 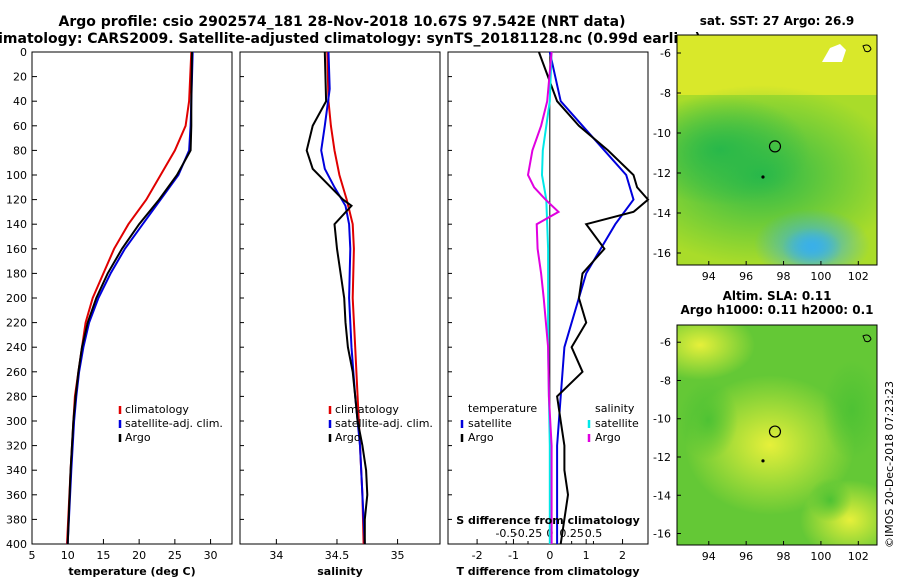 I want to click on difference-line-temperature-argo, so click(x=593, y=298).